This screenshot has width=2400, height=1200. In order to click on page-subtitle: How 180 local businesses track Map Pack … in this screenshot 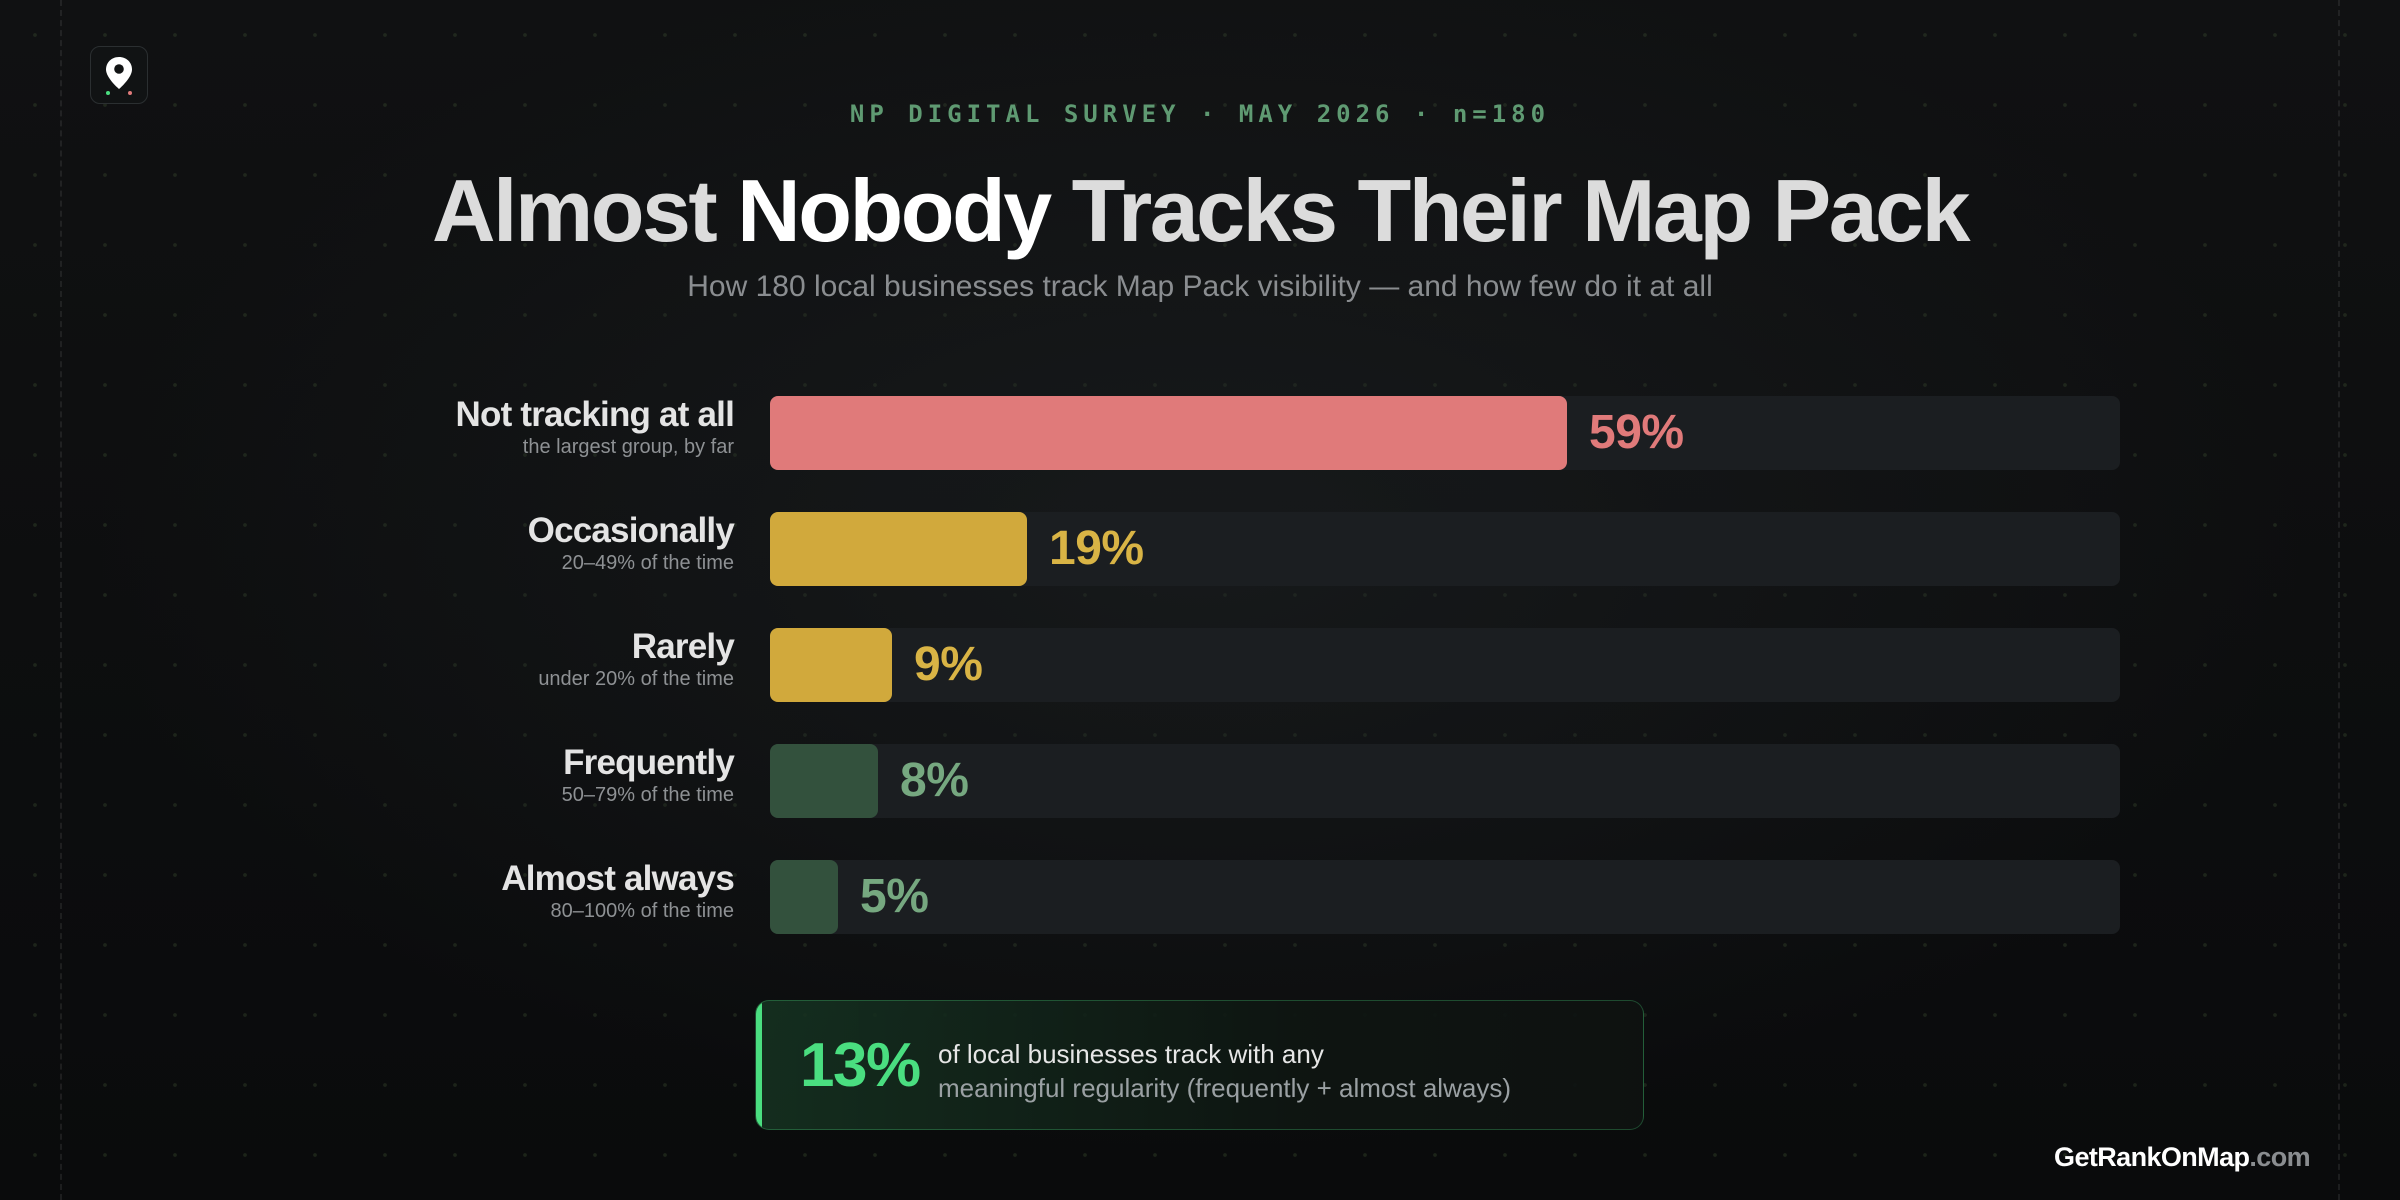, I will do `click(1200, 286)`.